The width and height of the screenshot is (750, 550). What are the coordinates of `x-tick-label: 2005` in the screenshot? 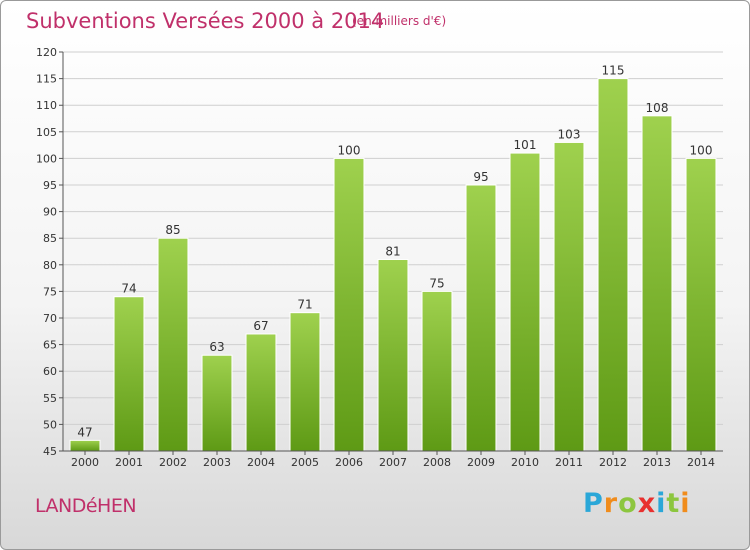 It's located at (305, 462).